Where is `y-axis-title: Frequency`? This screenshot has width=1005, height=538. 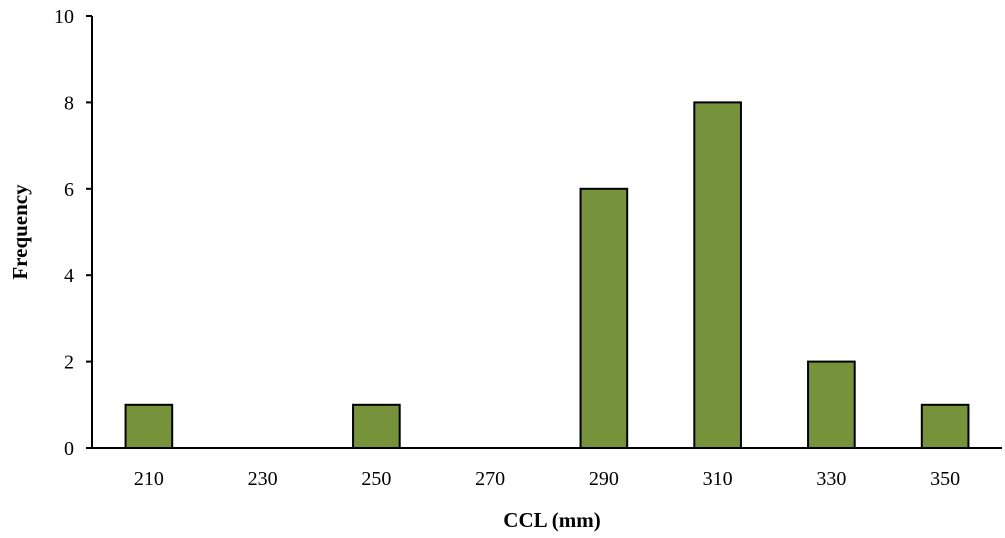 y-axis-title: Frequency is located at coordinates (20, 232).